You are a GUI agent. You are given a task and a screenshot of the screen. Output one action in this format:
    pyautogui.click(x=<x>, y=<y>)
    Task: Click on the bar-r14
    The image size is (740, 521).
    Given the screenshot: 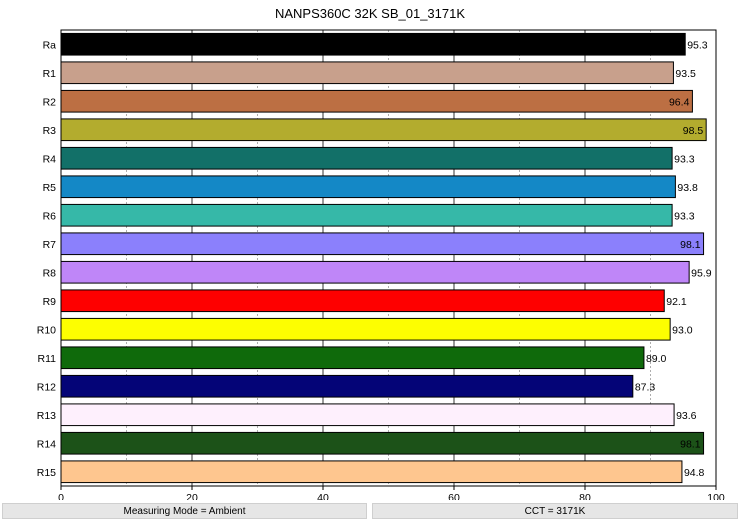 What is the action you would take?
    pyautogui.click(x=382, y=443)
    